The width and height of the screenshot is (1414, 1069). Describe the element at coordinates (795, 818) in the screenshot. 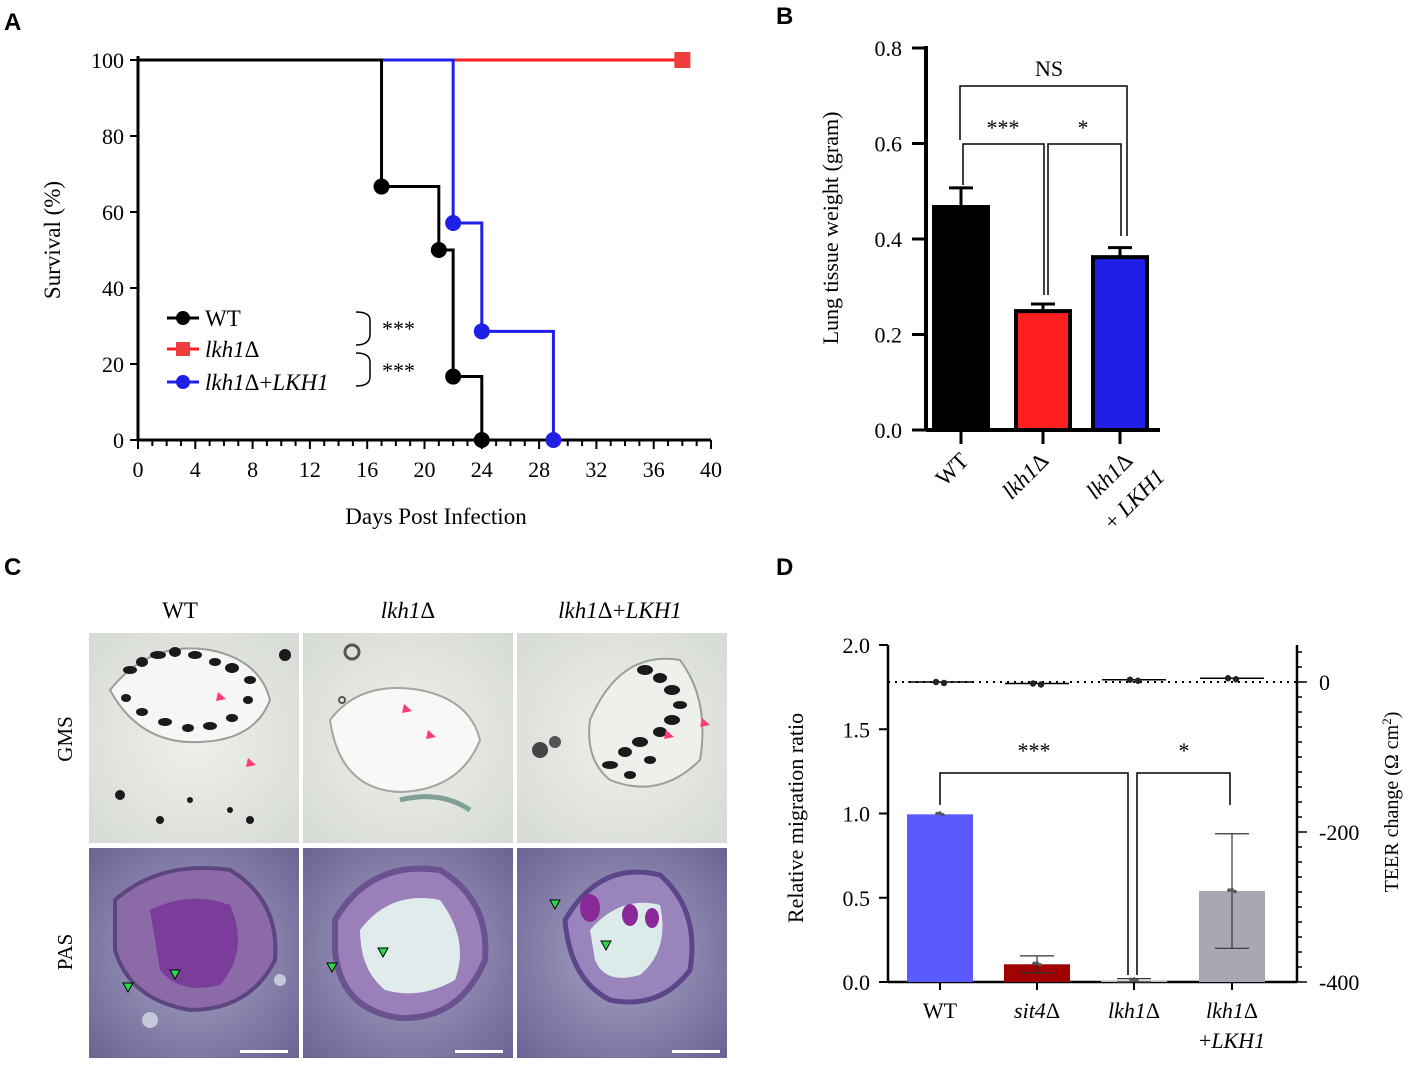

I see `chart-d-ylabel: Relative migration ratio` at that location.